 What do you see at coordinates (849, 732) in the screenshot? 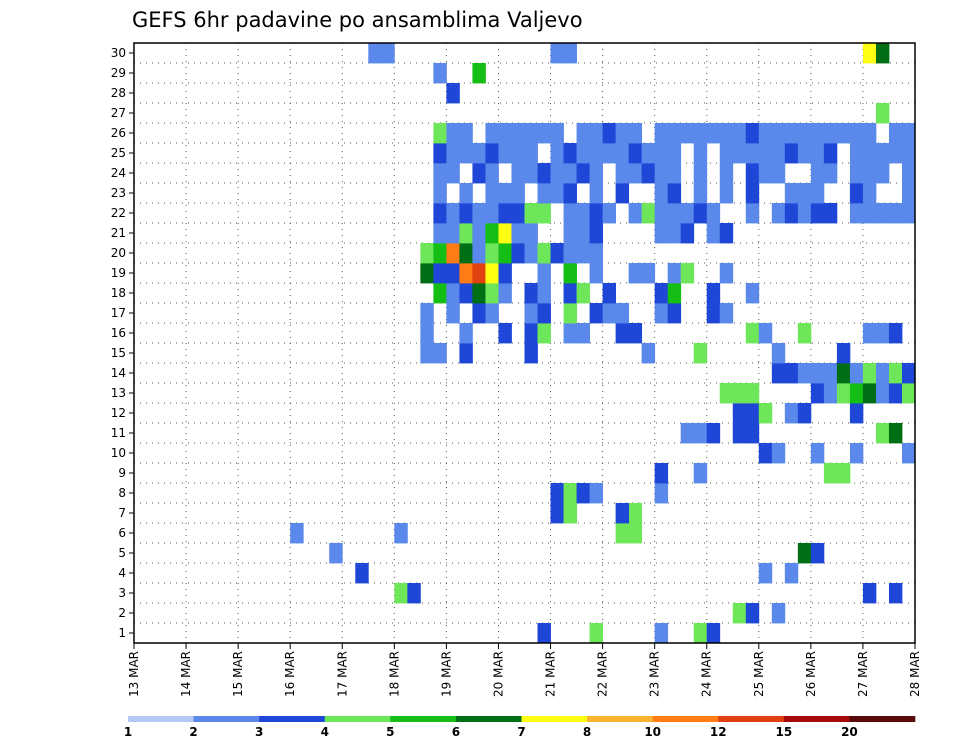
I see `colorbar-label: 20` at bounding box center [849, 732].